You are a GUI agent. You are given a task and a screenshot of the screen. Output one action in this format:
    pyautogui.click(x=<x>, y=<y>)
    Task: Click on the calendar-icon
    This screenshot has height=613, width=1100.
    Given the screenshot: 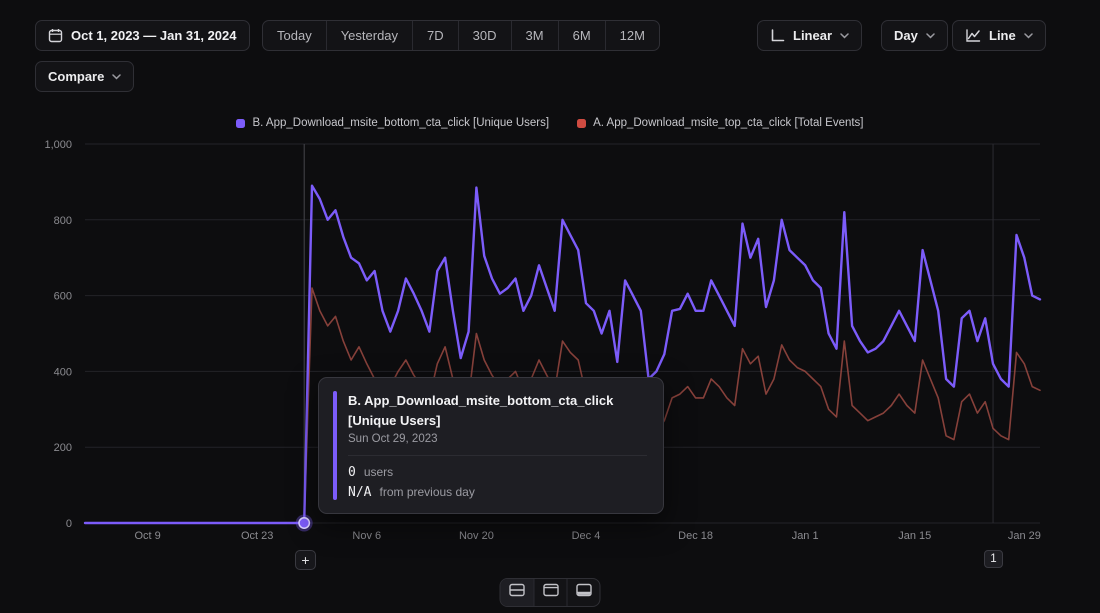 What is the action you would take?
    pyautogui.click(x=55, y=35)
    